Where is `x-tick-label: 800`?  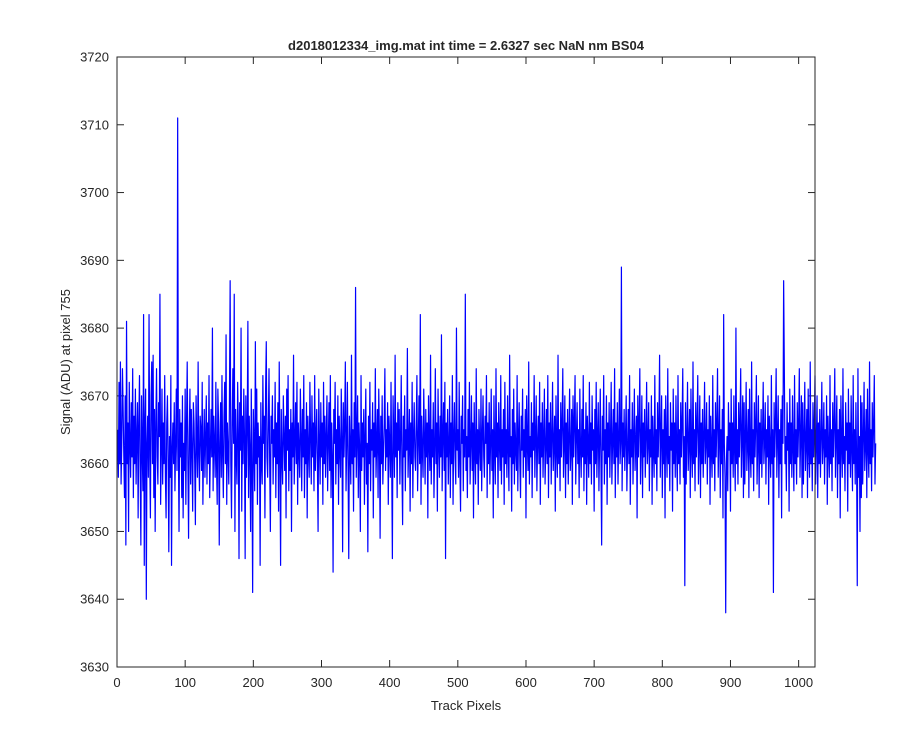 x-tick-label: 800 is located at coordinates (662, 682).